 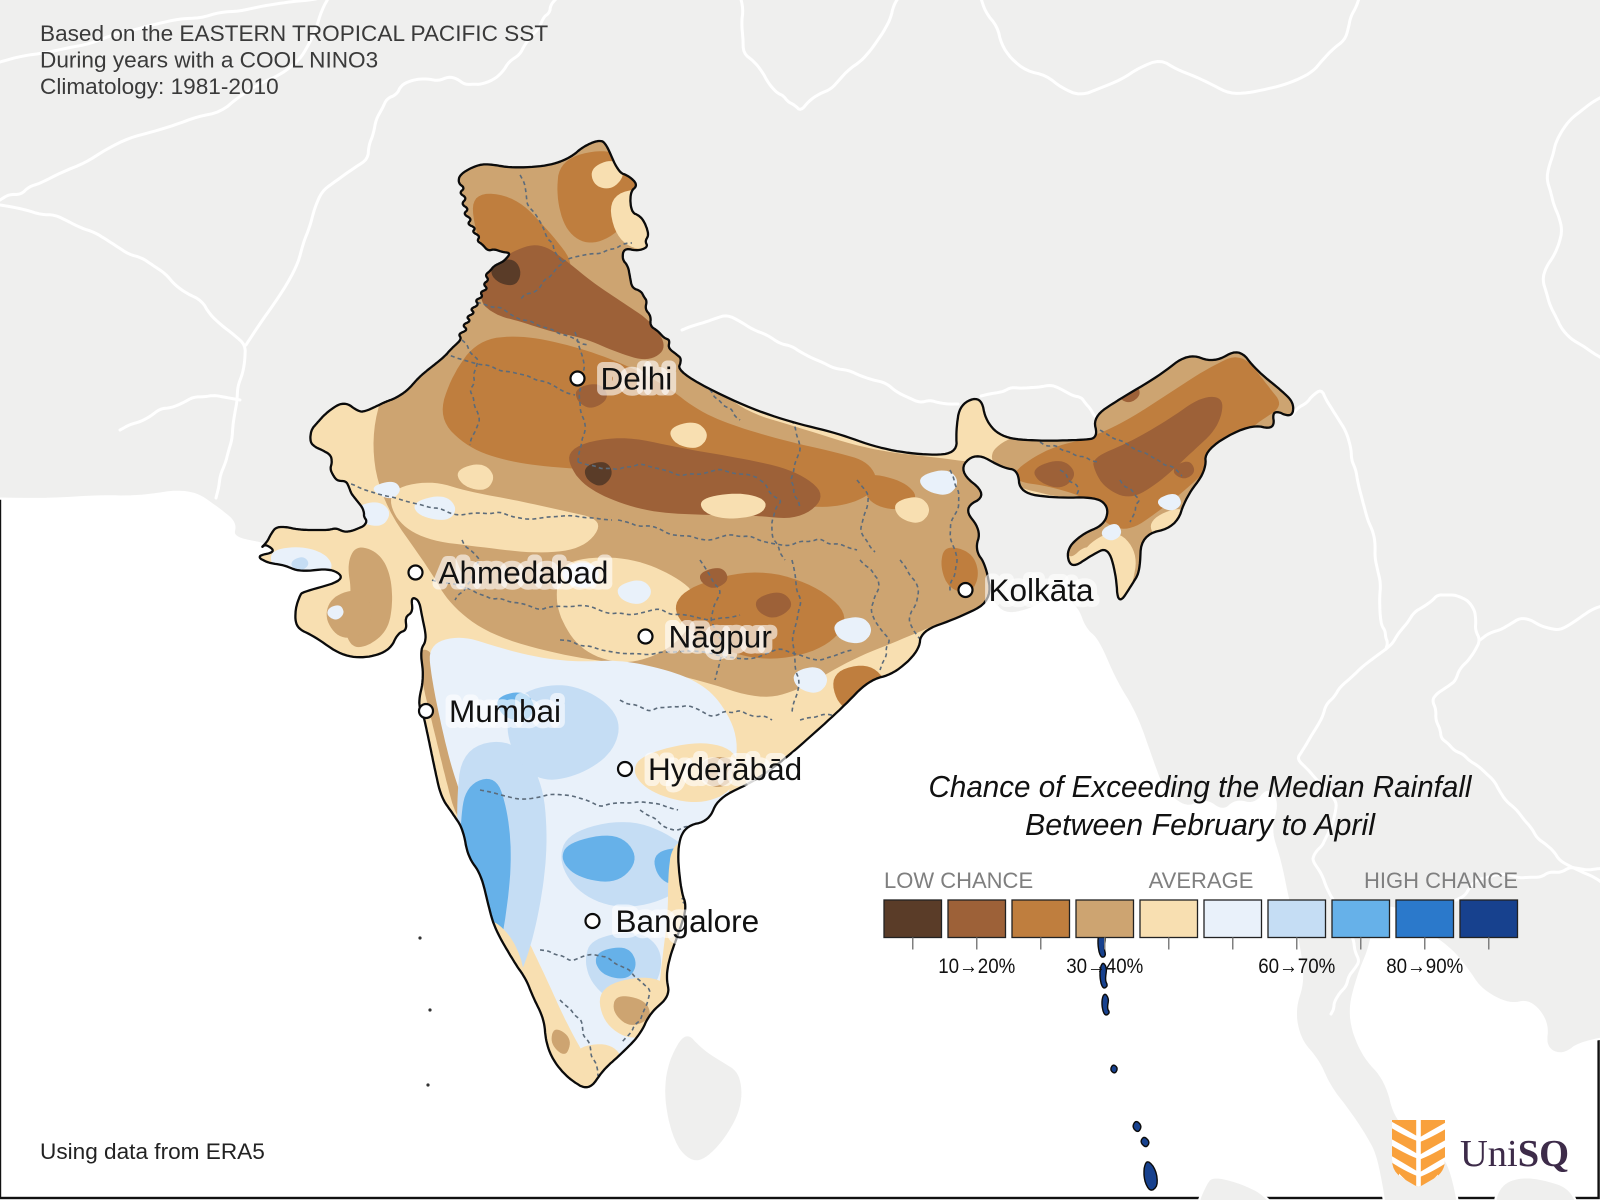 I want to click on svg-text: Kolkāta, so click(x=1042, y=590).